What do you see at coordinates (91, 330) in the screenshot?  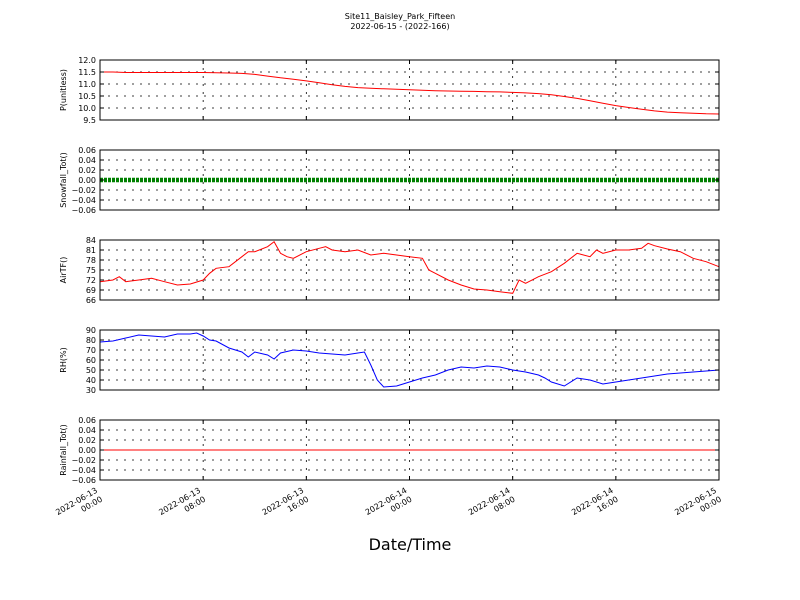 I see `y-tick-label: 90` at bounding box center [91, 330].